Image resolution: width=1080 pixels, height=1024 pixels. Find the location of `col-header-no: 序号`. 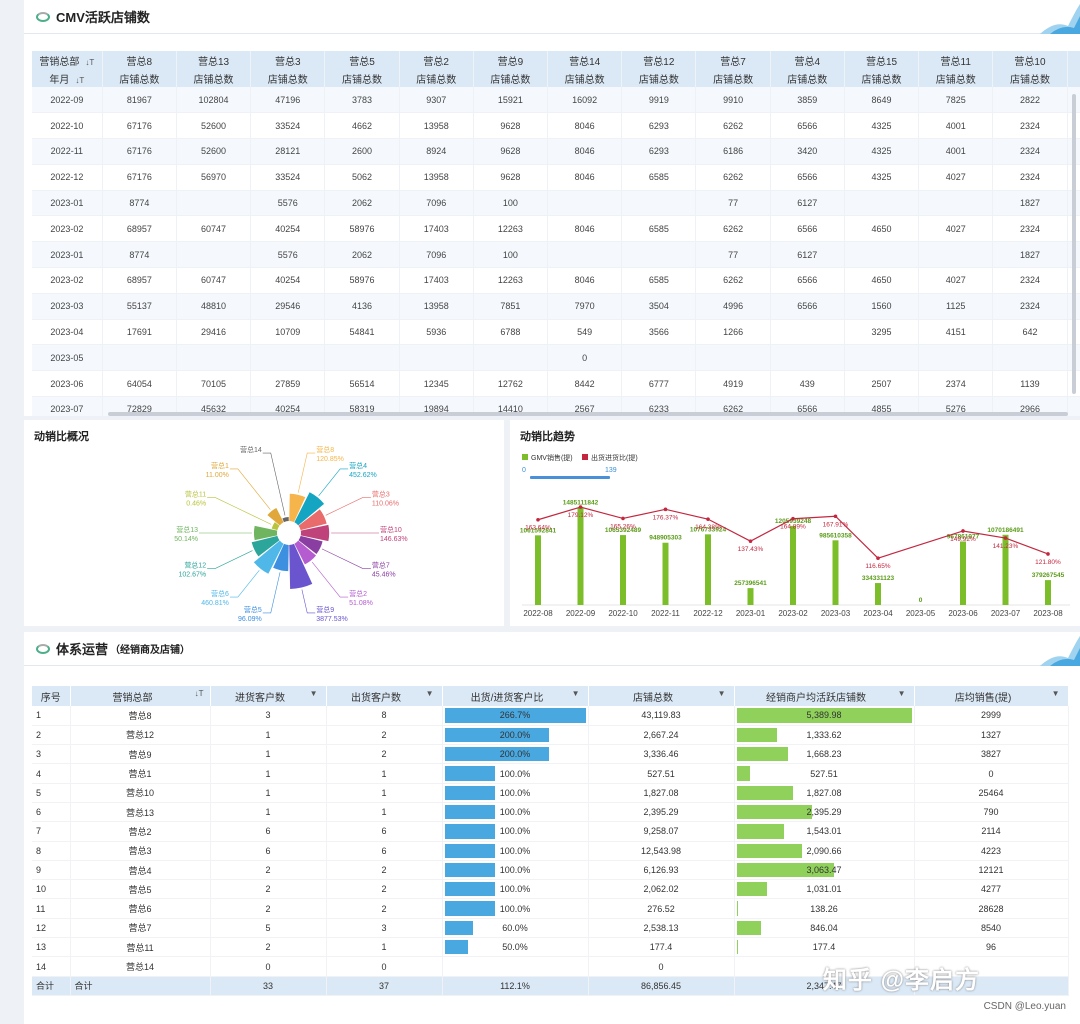

col-header-no: 序号 is located at coordinates (51, 696).